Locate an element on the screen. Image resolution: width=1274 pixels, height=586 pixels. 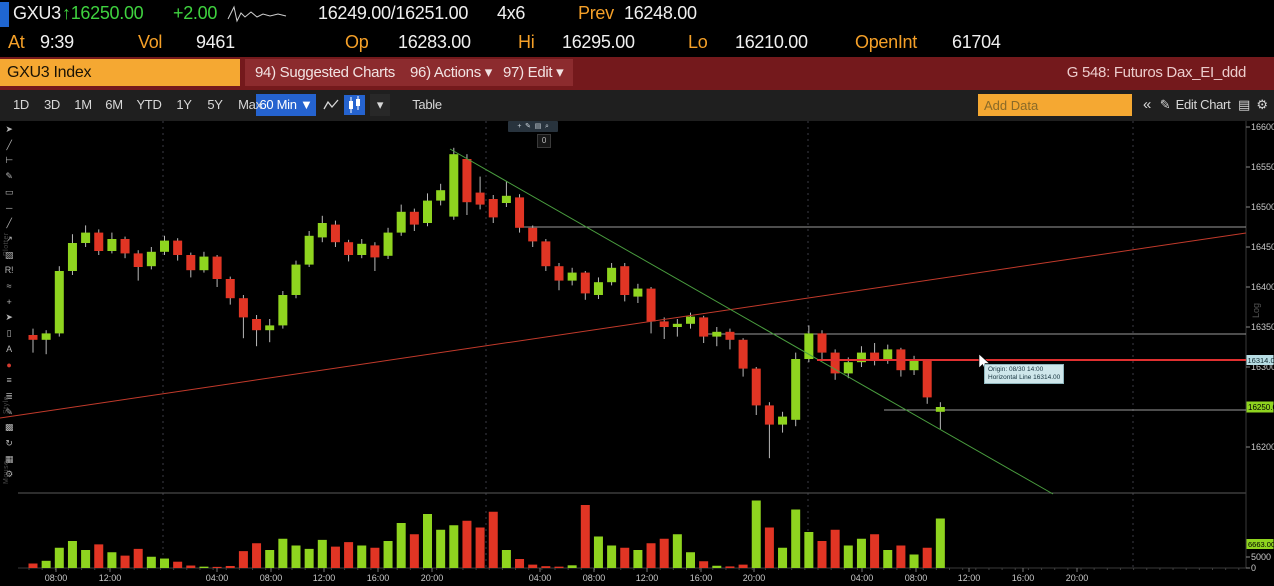
range-button-1y: 1Y is located at coordinates (184, 104).